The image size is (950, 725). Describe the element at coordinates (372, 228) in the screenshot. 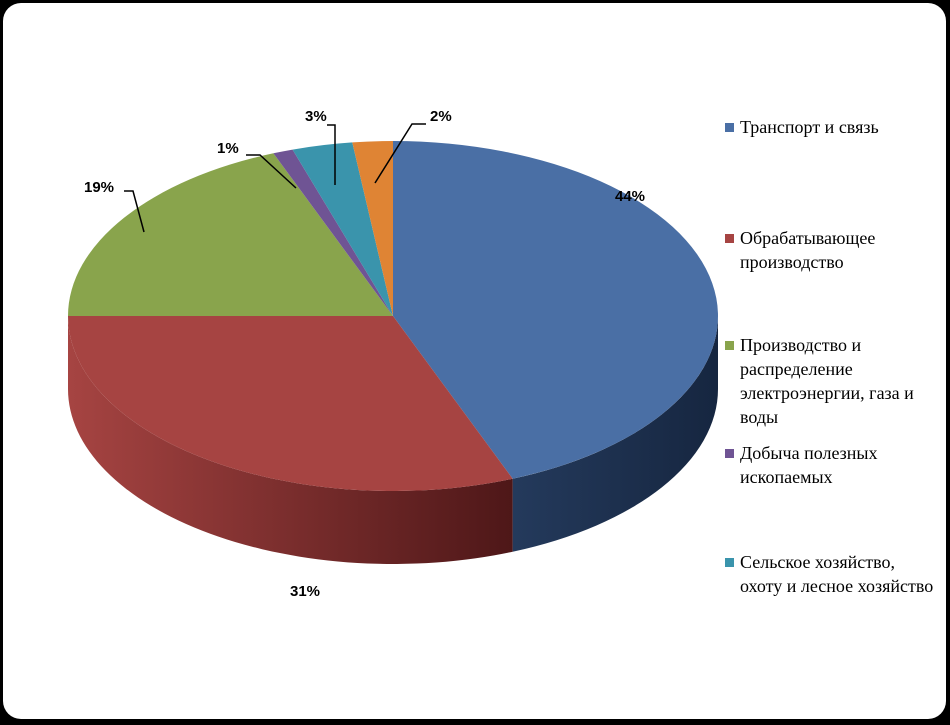

I see `pie-slice-other` at that location.